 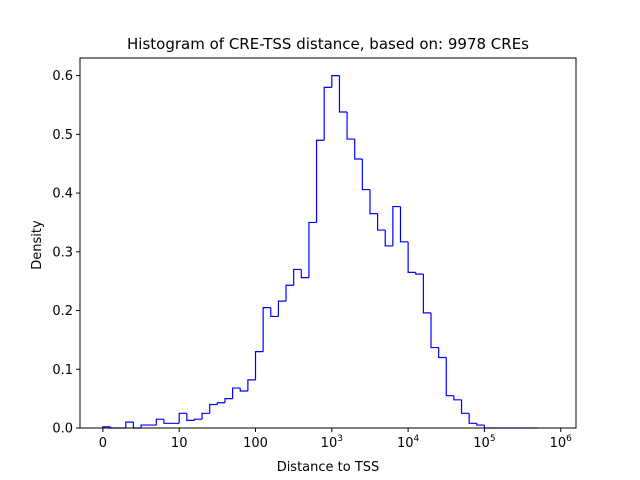 I want to click on x-axis: 0 10 100 103 104 105 106, so click(x=335, y=439).